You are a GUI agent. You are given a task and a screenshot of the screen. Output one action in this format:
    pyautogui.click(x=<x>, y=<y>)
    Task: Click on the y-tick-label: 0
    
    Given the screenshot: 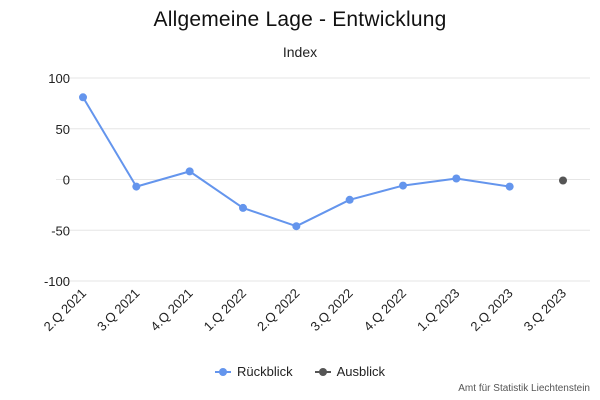 What is the action you would take?
    pyautogui.click(x=66, y=180)
    